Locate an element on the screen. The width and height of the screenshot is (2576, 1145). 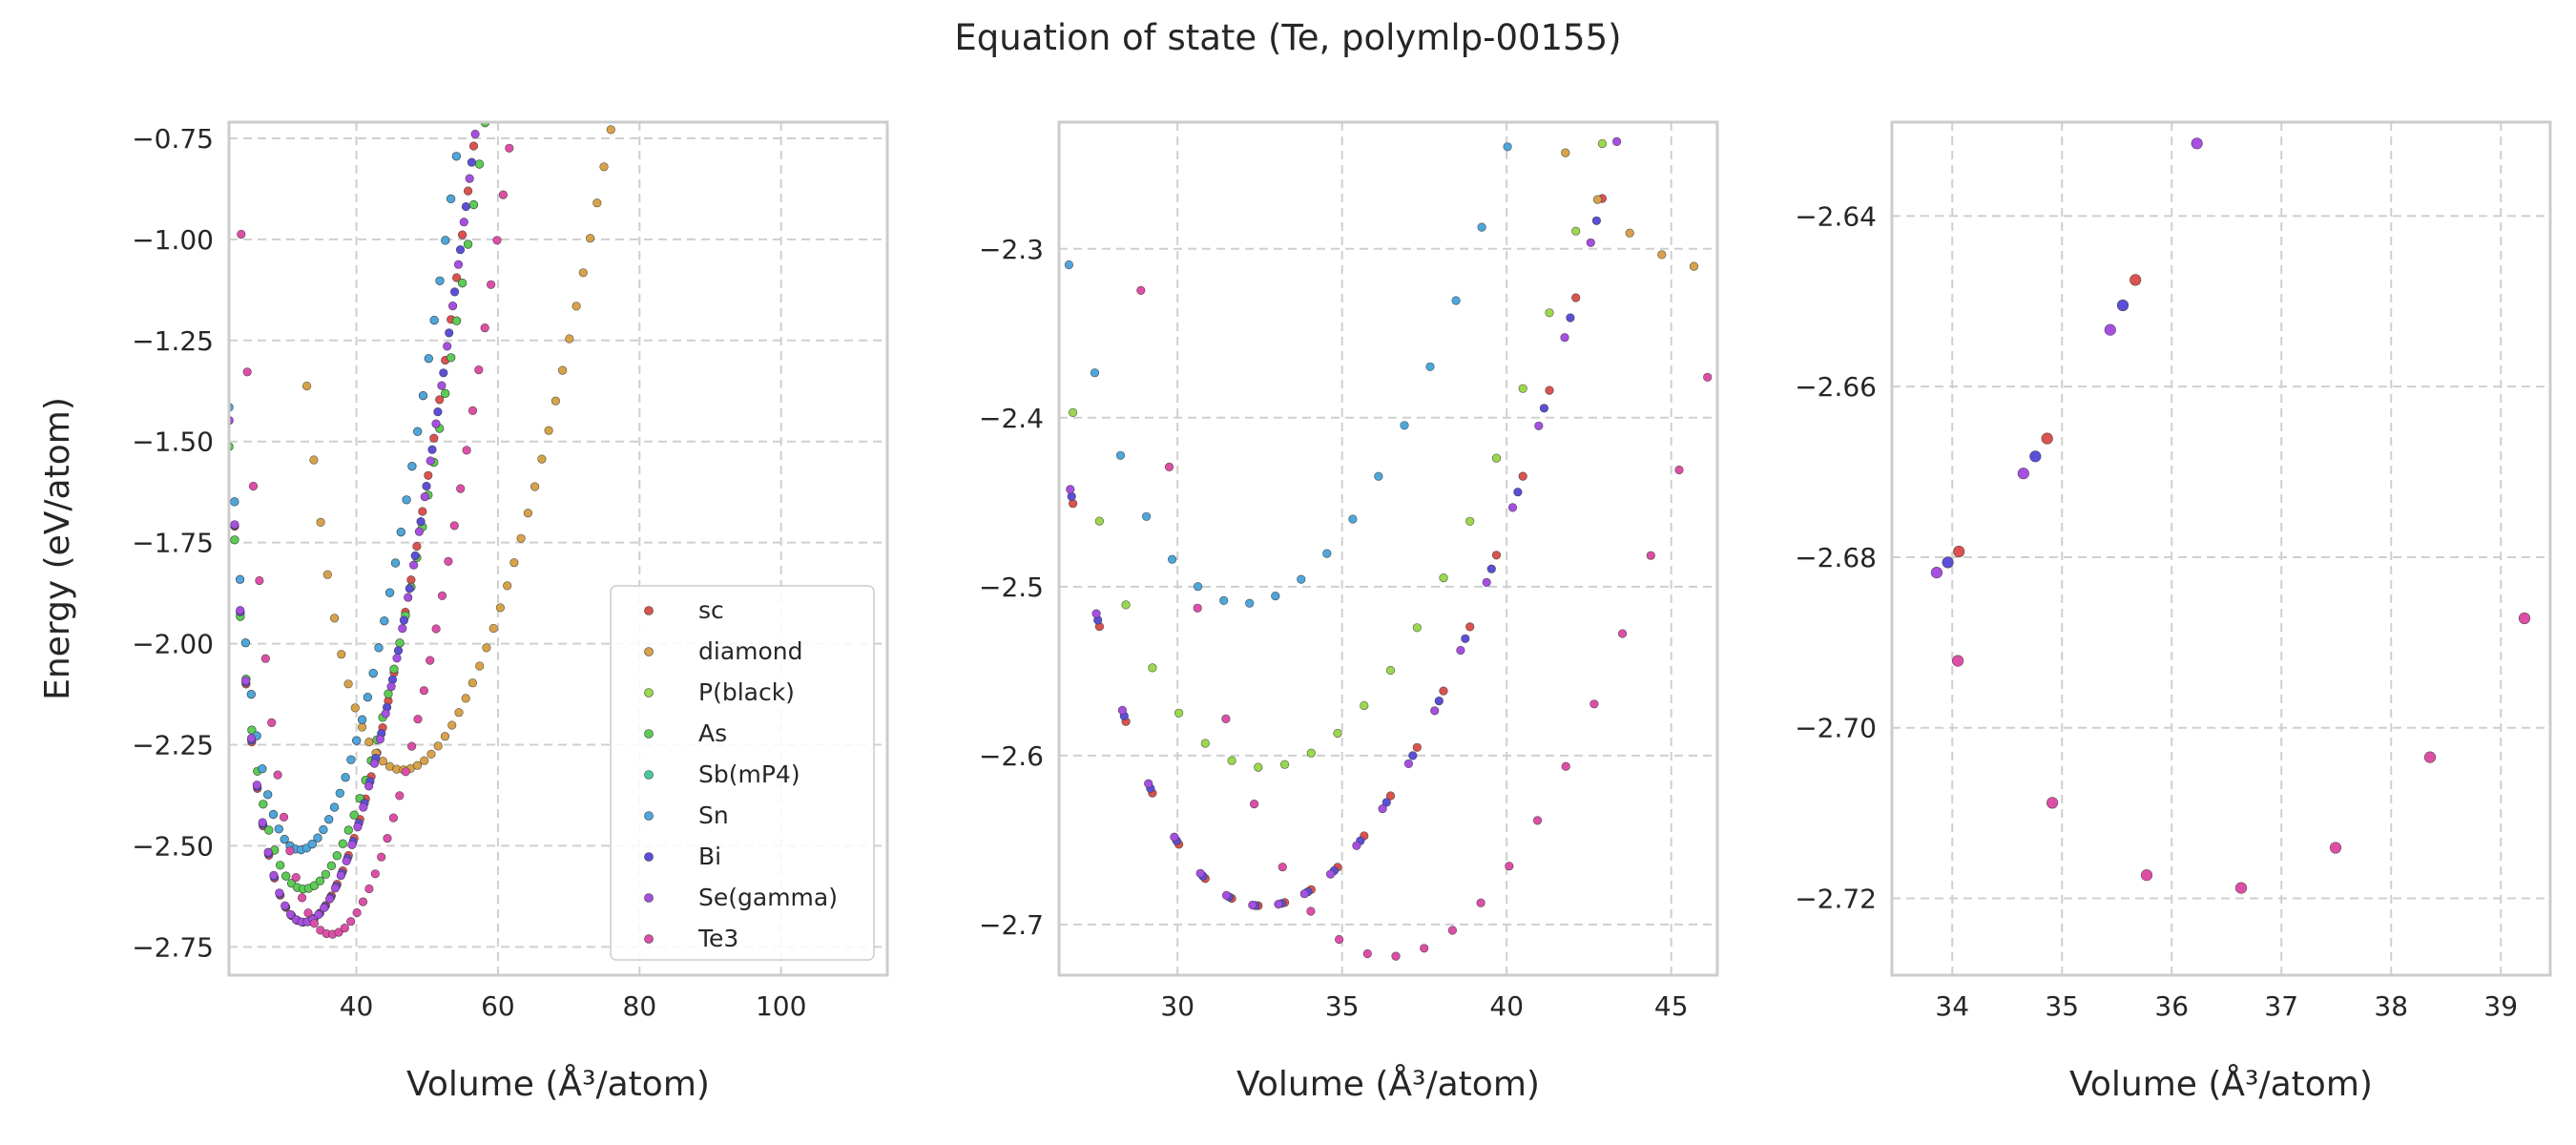
x-axis-label: Volume (Å³/atom) is located at coordinates (2221, 1083).